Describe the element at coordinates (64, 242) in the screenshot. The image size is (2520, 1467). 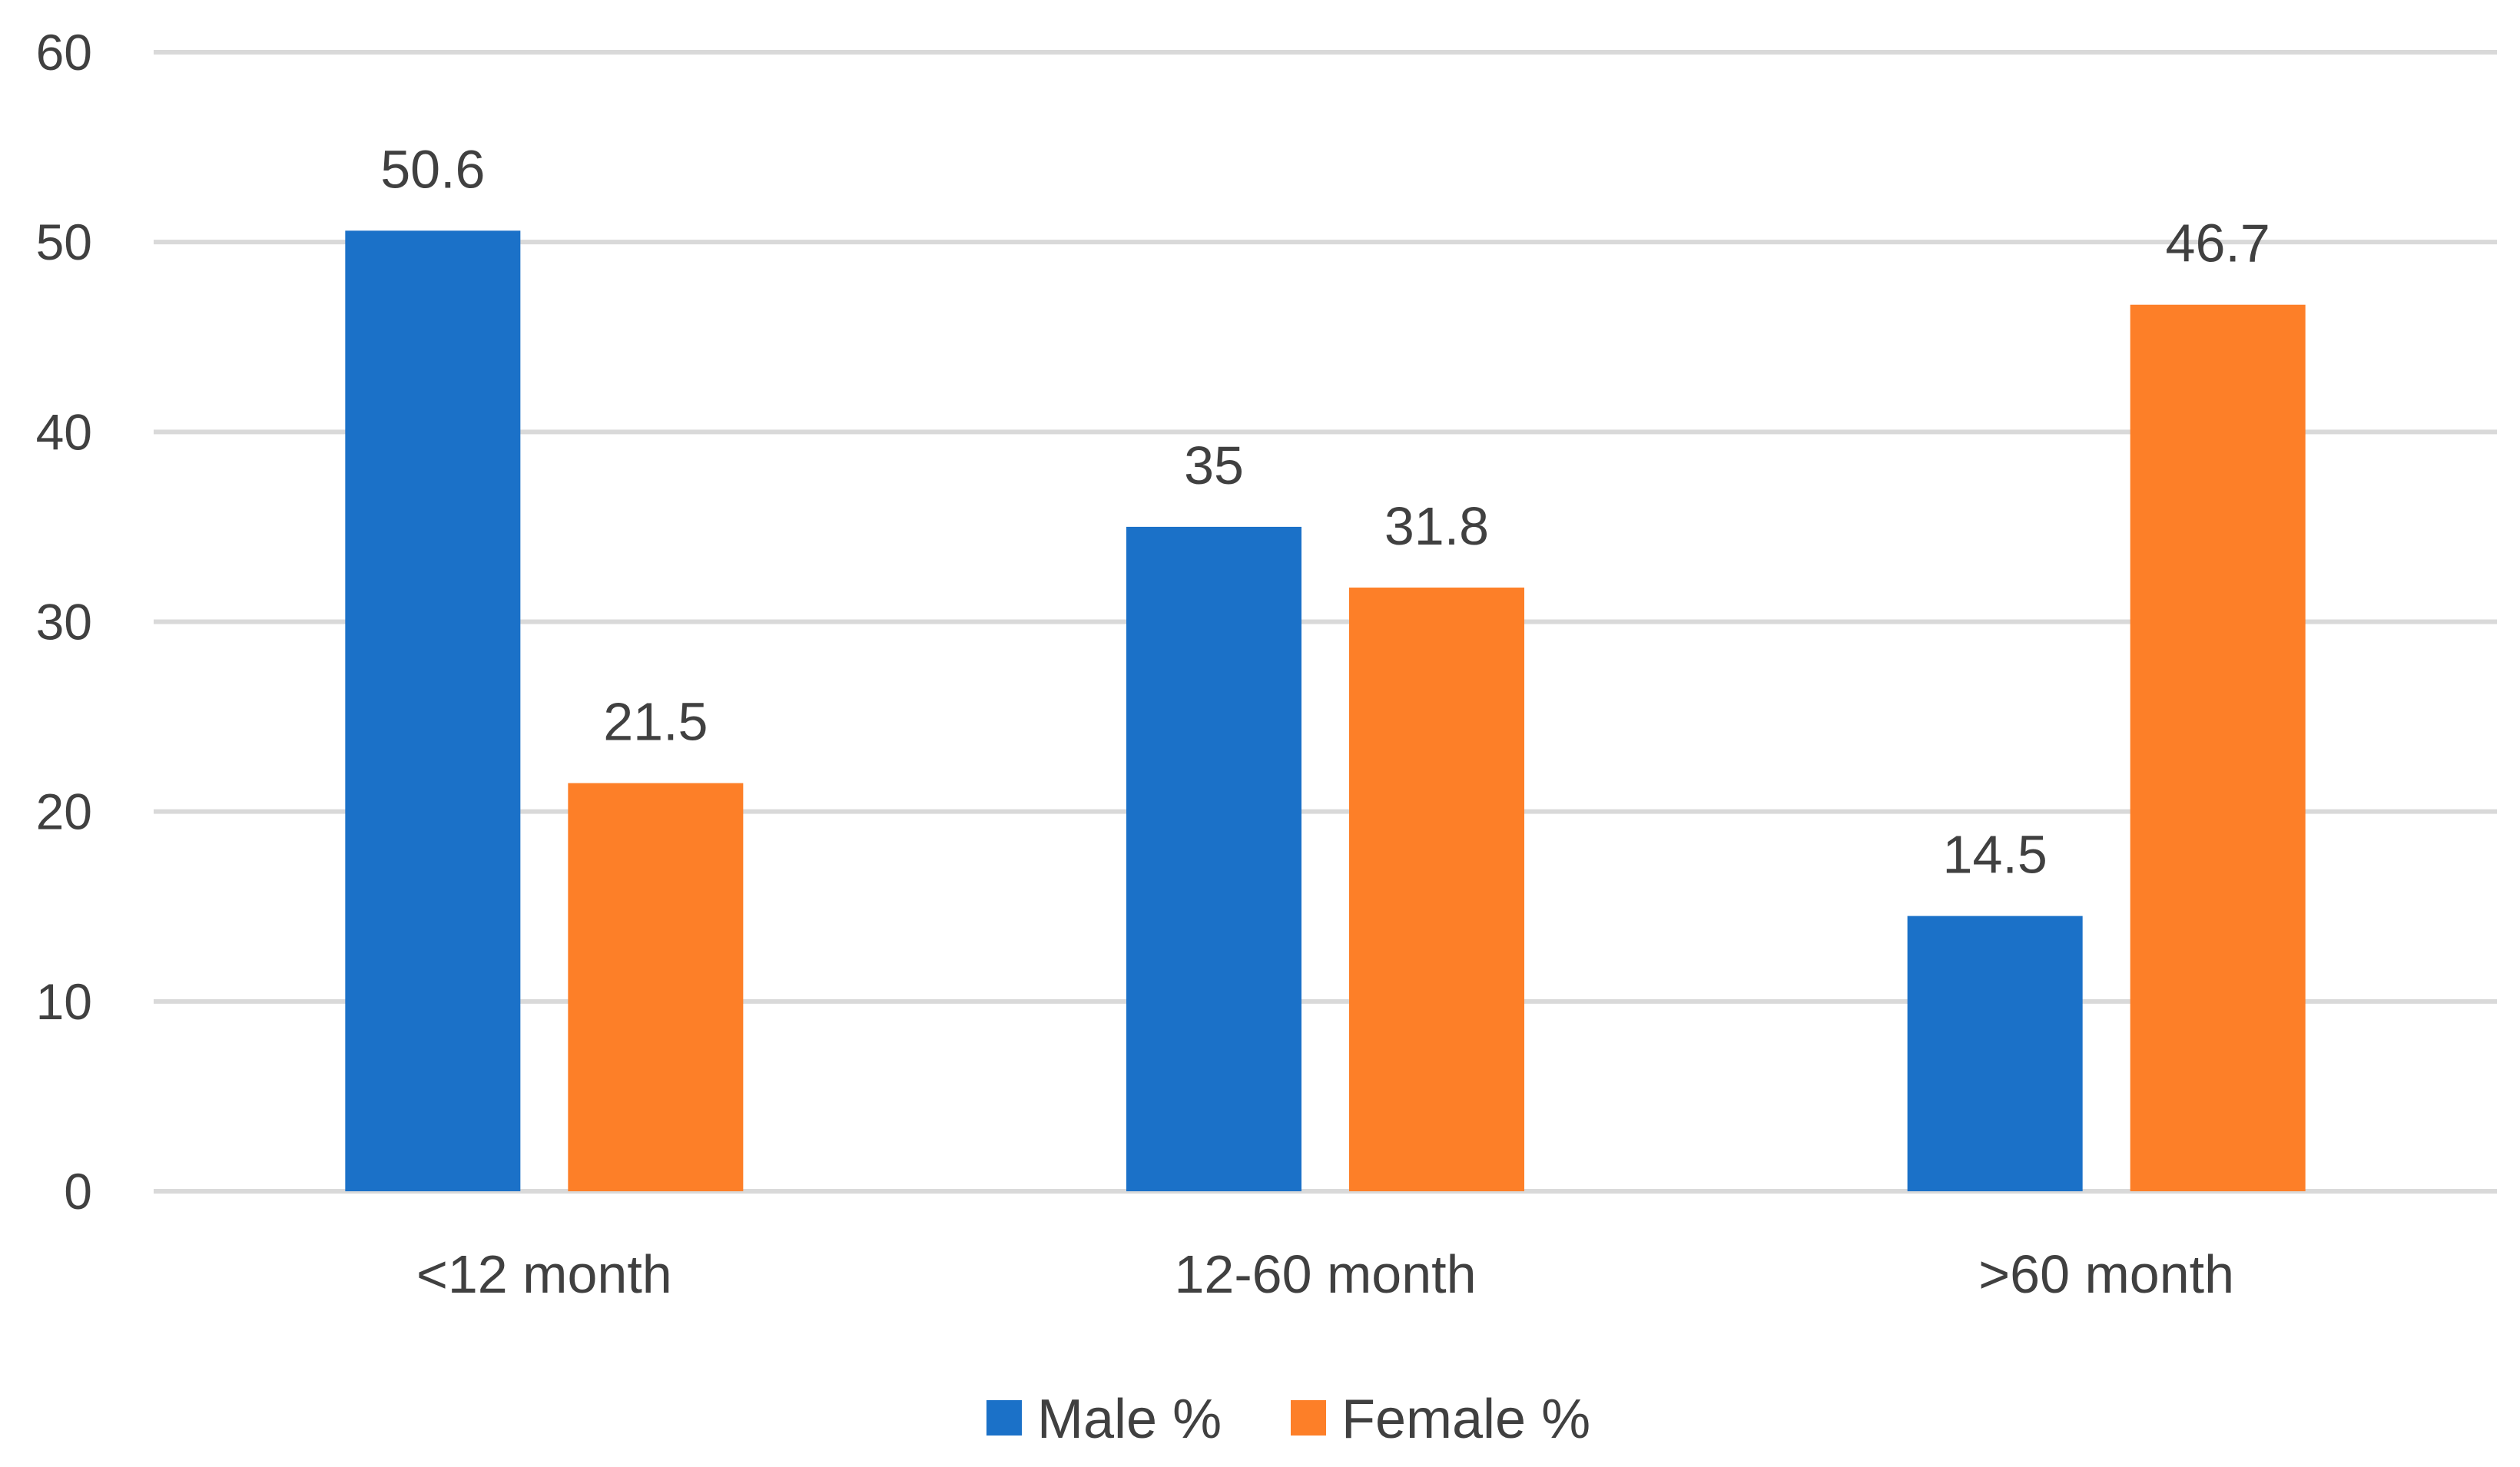
I see `y-tick-label: 50` at that location.